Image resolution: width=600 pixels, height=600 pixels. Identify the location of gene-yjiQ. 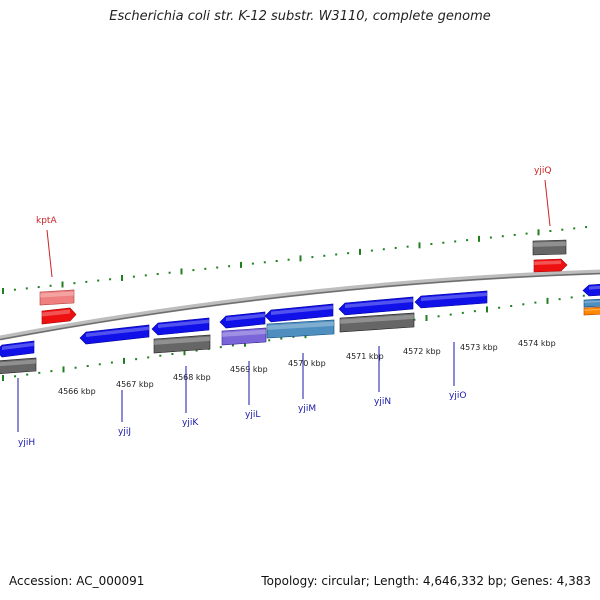
(550, 265).